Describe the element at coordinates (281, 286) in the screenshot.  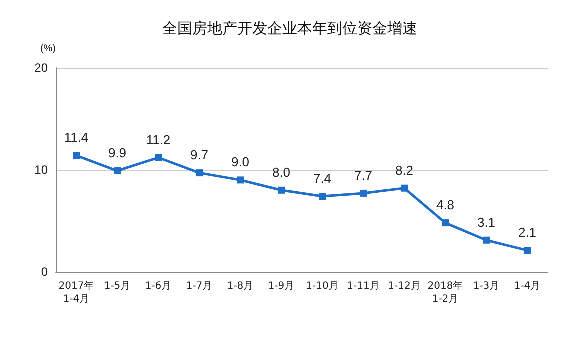
I see `x-tick-label: 1-9月` at that location.